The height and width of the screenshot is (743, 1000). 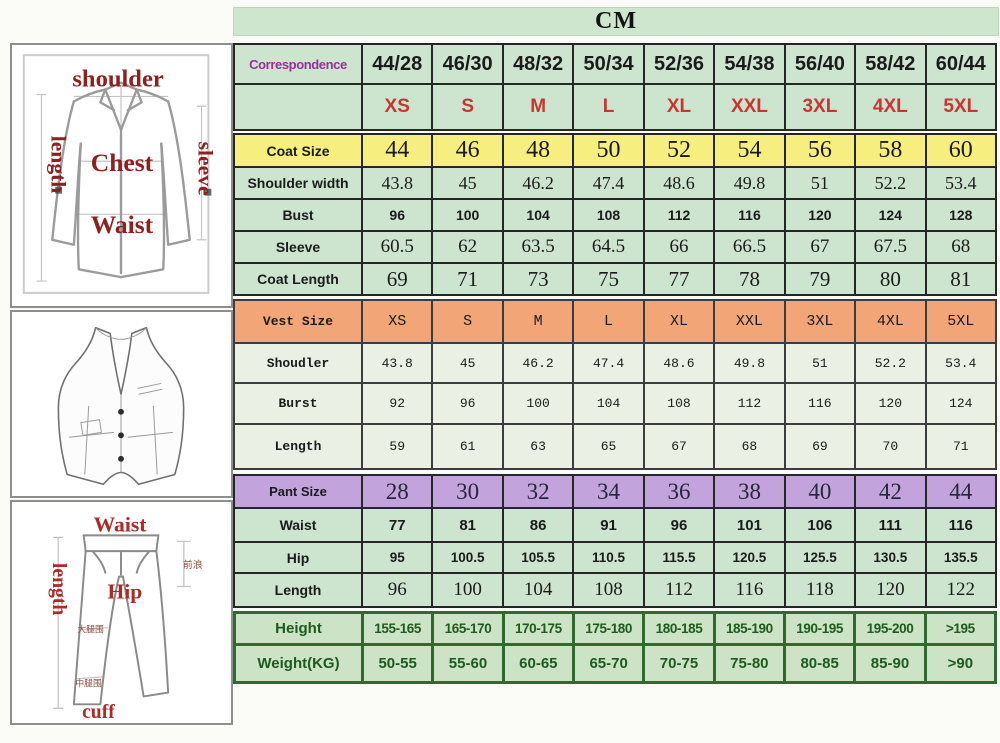 I want to click on table-cell: 62, so click(x=466, y=246).